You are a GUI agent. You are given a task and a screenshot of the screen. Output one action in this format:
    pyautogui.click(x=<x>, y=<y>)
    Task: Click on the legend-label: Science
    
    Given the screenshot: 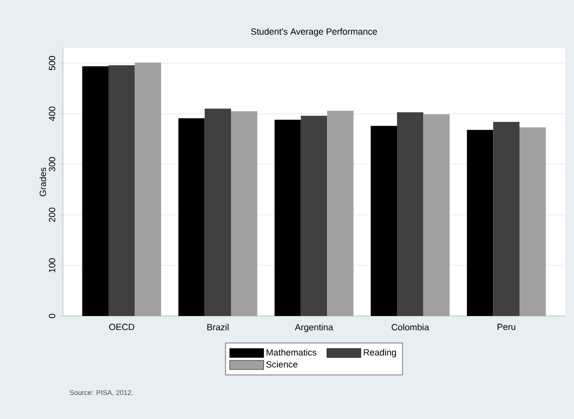 What is the action you would take?
    pyautogui.click(x=282, y=364)
    